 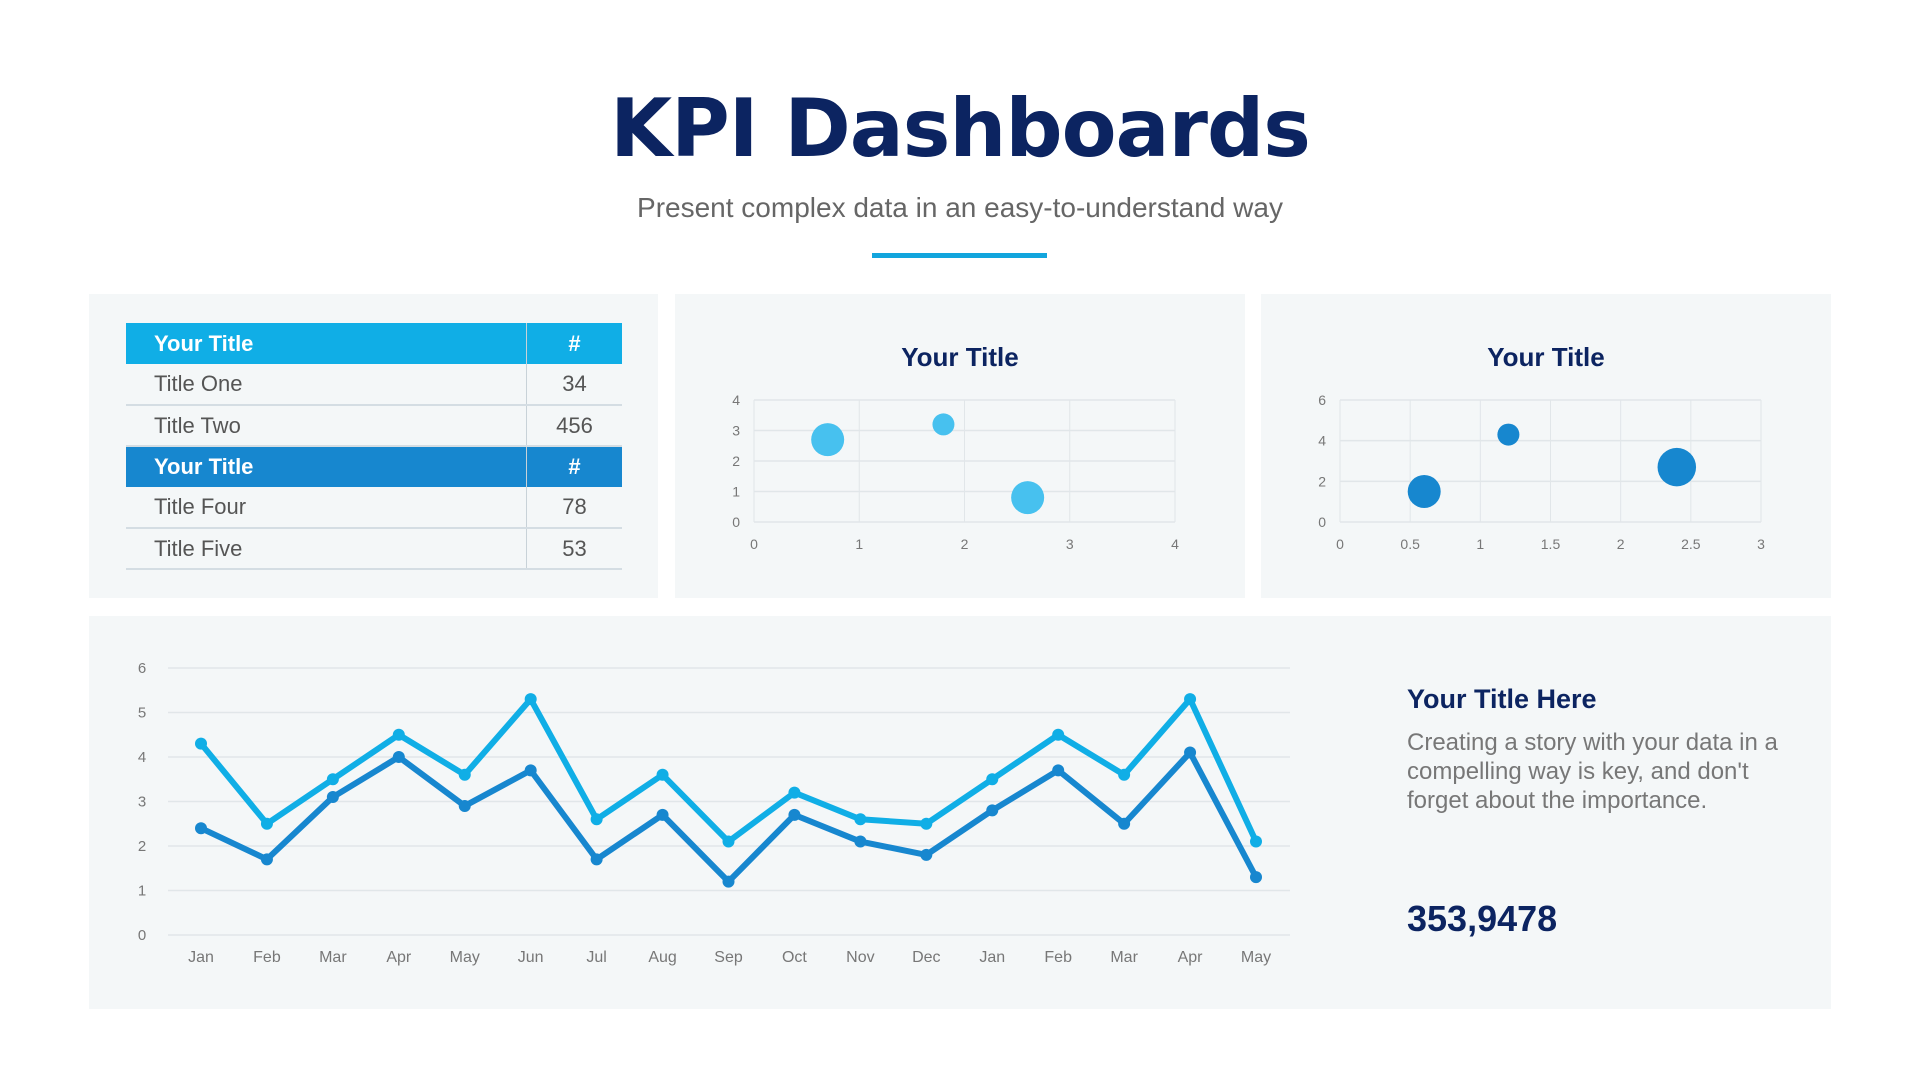 I want to click on x-tick-label: Oct, so click(x=794, y=957).